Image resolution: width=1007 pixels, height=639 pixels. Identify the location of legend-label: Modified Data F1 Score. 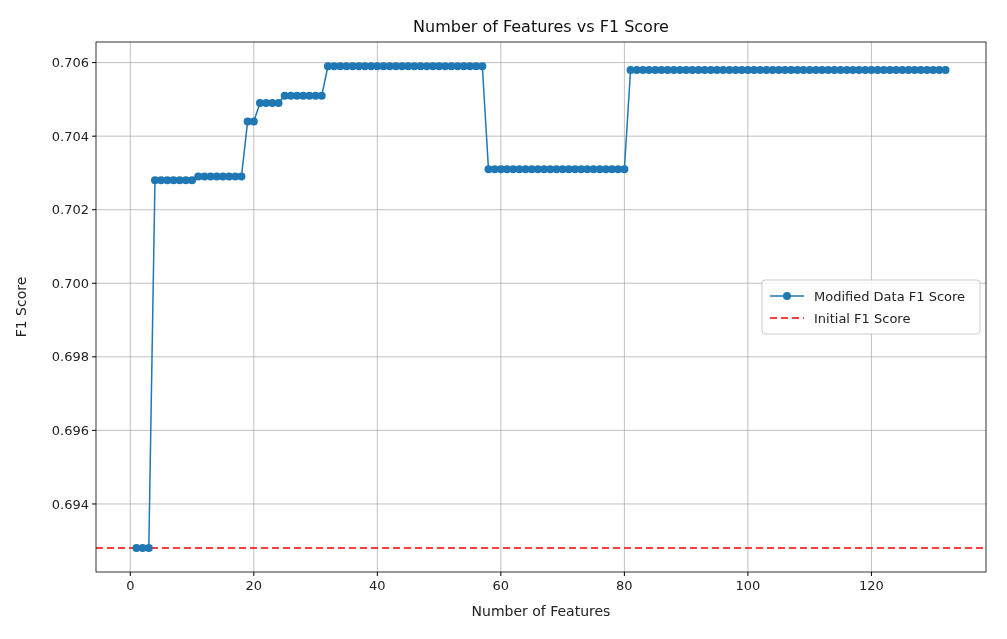
(890, 296).